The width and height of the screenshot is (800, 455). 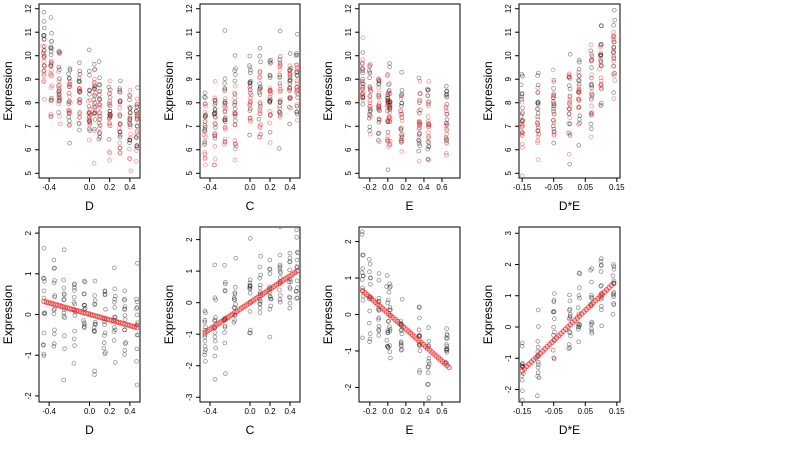 I want to click on y-tick-label: 1, so click(x=28, y=273).